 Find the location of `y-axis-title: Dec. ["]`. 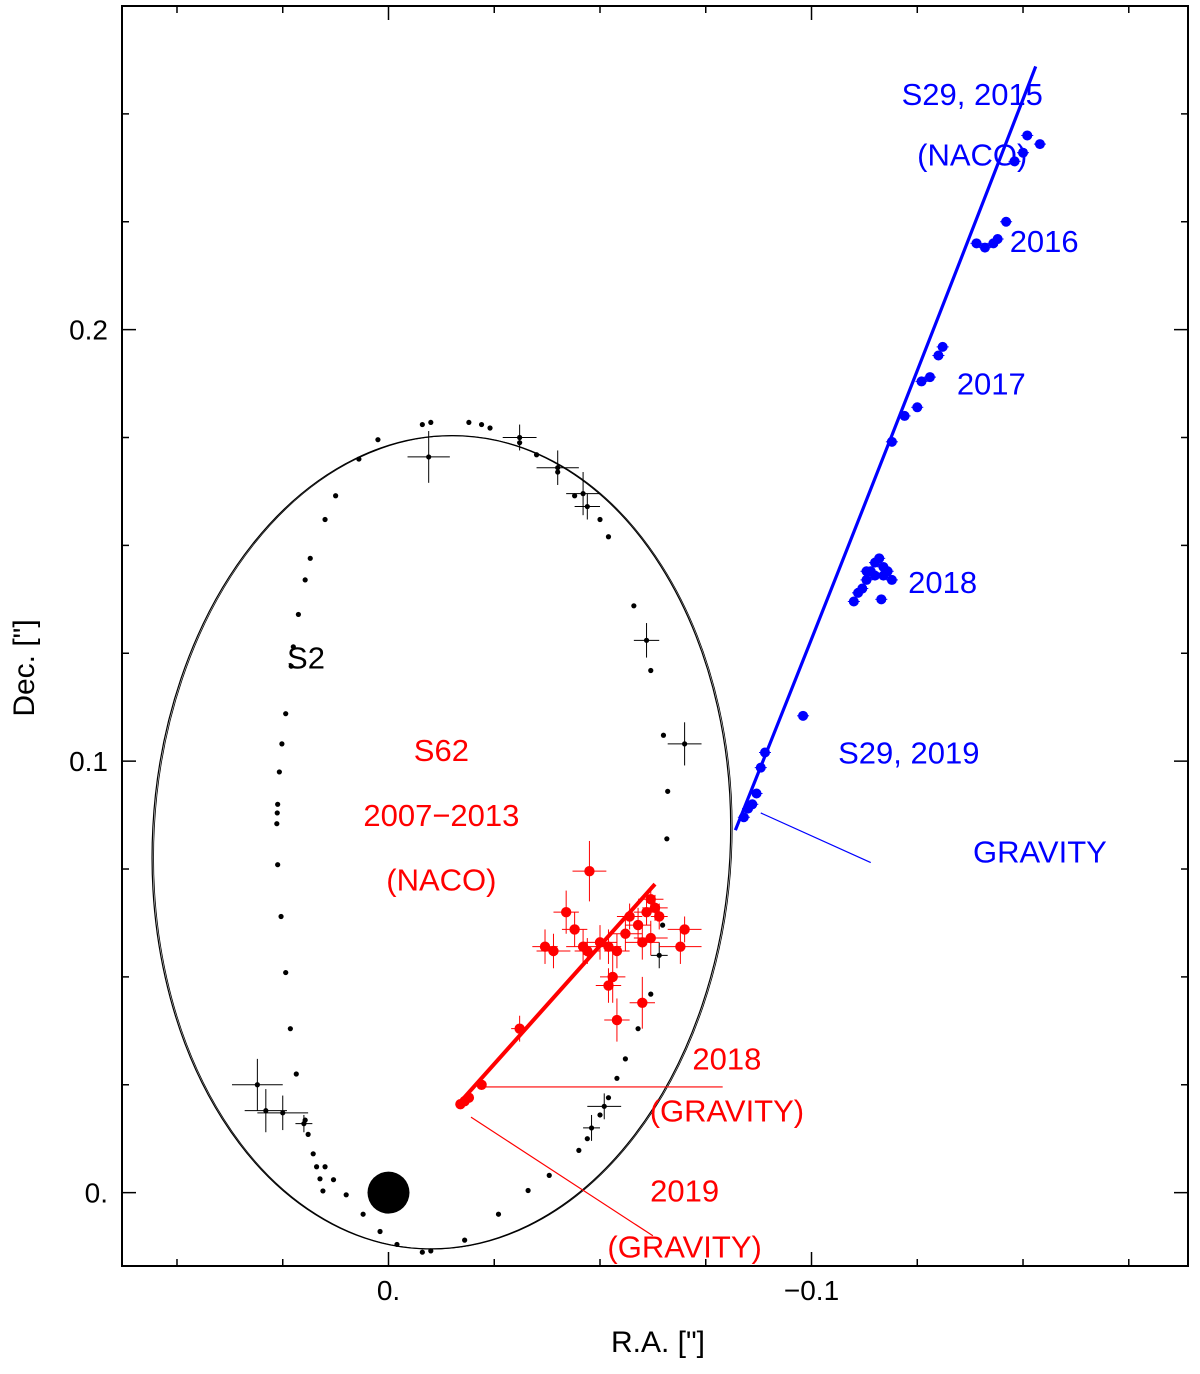

y-axis-title: Dec. ["] is located at coordinates (24, 667).